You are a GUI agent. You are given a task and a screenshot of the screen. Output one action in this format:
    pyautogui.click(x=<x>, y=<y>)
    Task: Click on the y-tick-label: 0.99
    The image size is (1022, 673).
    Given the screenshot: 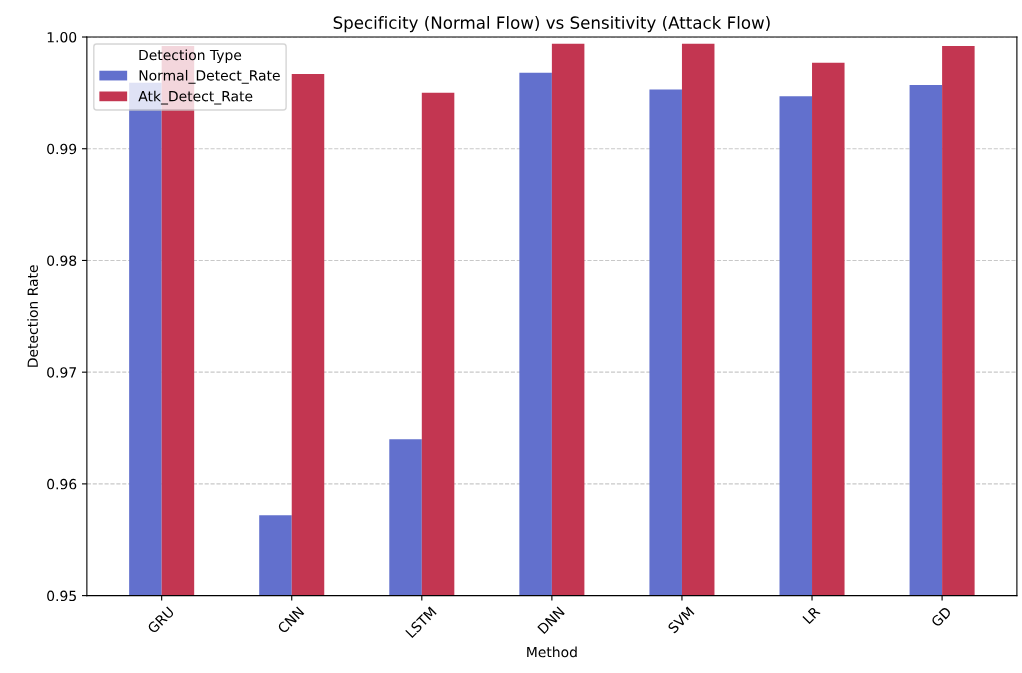 What is the action you would take?
    pyautogui.click(x=62, y=149)
    